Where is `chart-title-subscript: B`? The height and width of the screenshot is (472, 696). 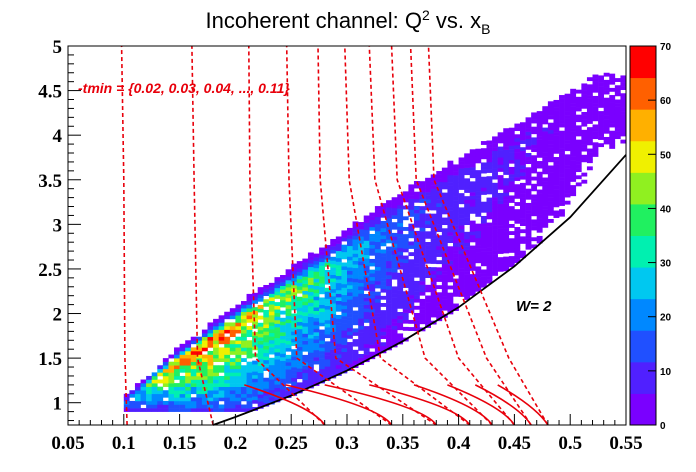 chart-title-subscript: B is located at coordinates (485, 29).